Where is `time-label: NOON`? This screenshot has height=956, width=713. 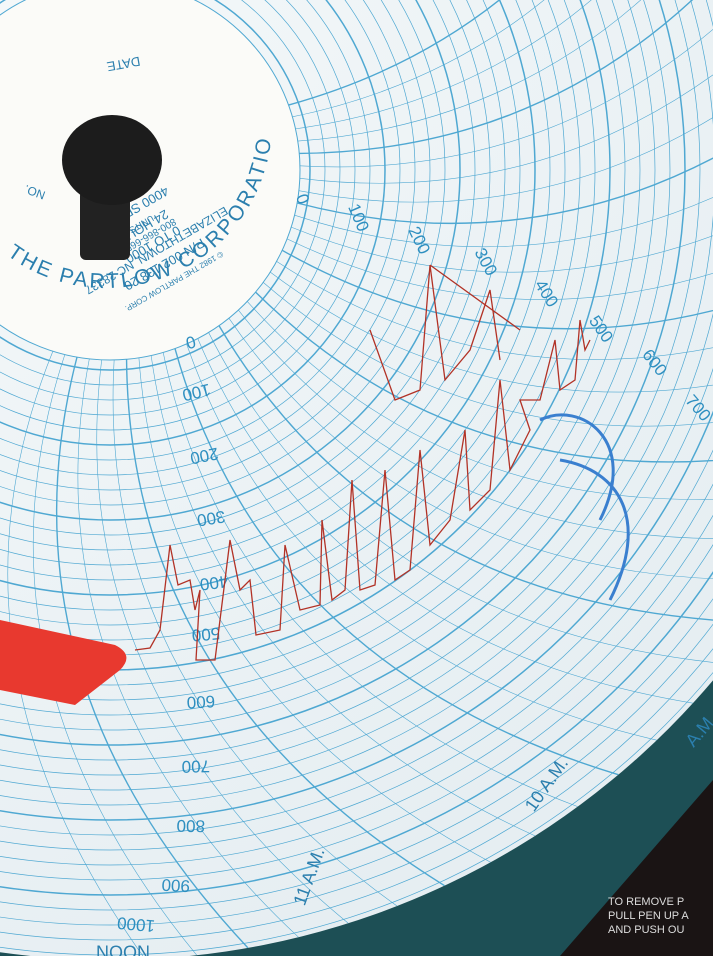
time-label: NOON is located at coordinates (123, 948).